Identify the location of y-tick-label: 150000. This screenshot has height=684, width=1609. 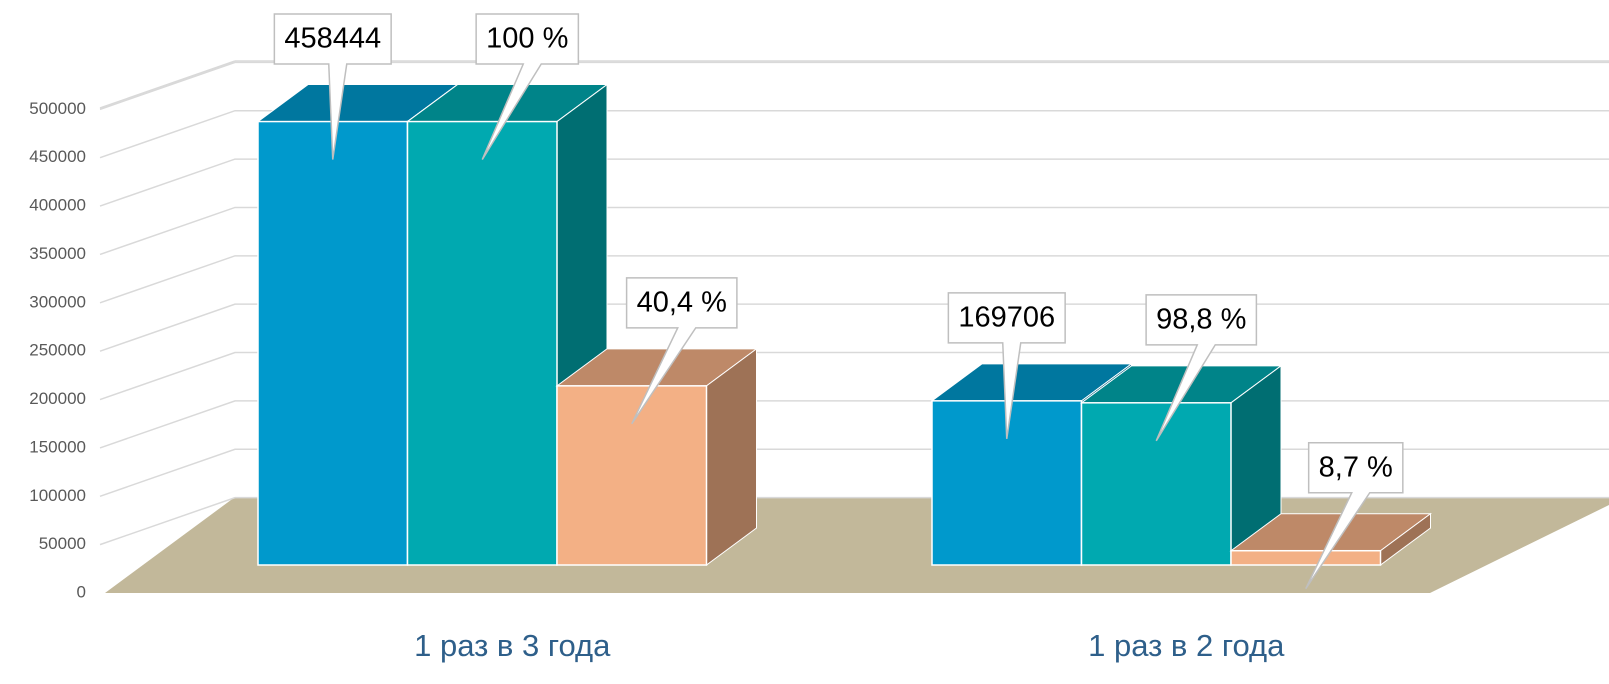
(57, 446).